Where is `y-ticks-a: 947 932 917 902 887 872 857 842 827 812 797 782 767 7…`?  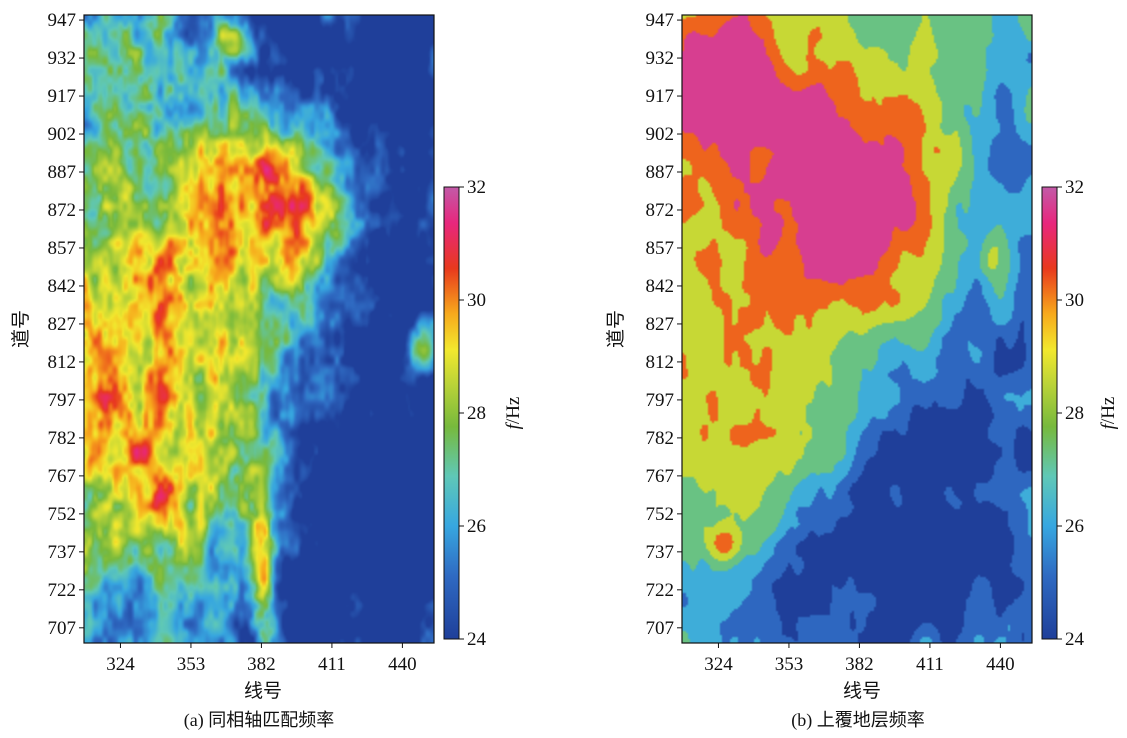
y-ticks-a: 947 932 917 902 887 872 857 842 827 812 797 782 767 7… is located at coordinates (66, 324).